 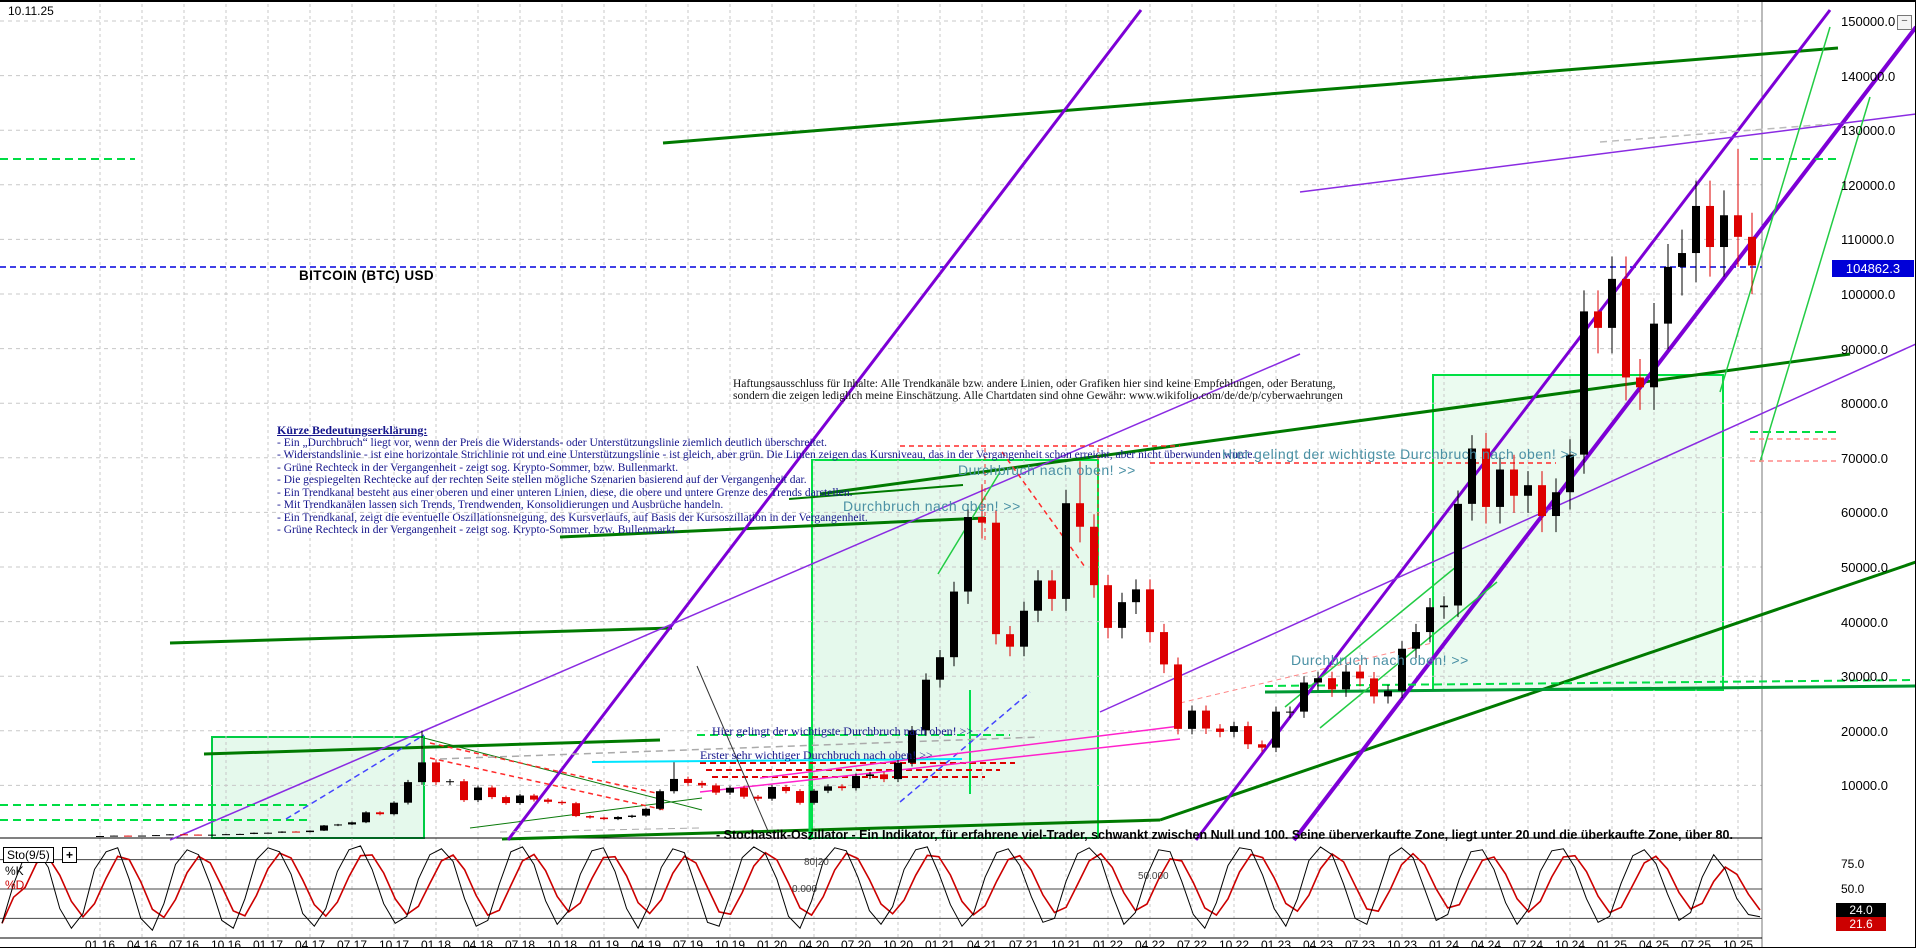 I want to click on add-indicator-icon: +, so click(x=70, y=855).